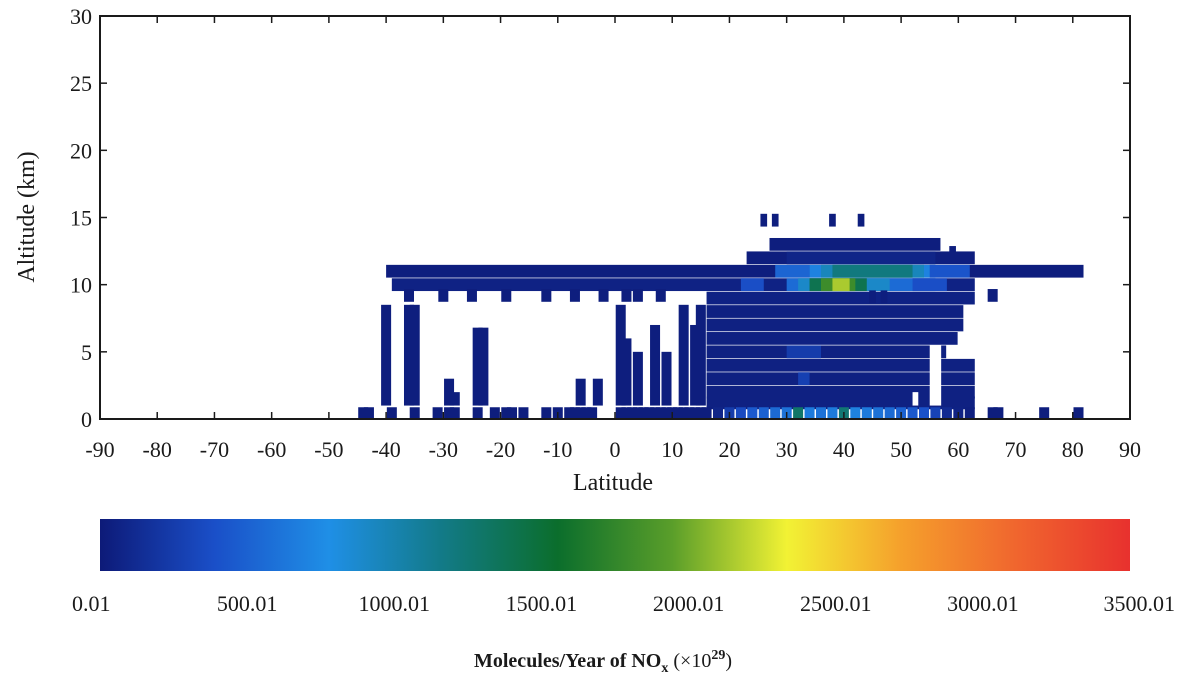 The height and width of the screenshot is (677, 1185). I want to click on x-tick-label: -60, so click(271, 449).